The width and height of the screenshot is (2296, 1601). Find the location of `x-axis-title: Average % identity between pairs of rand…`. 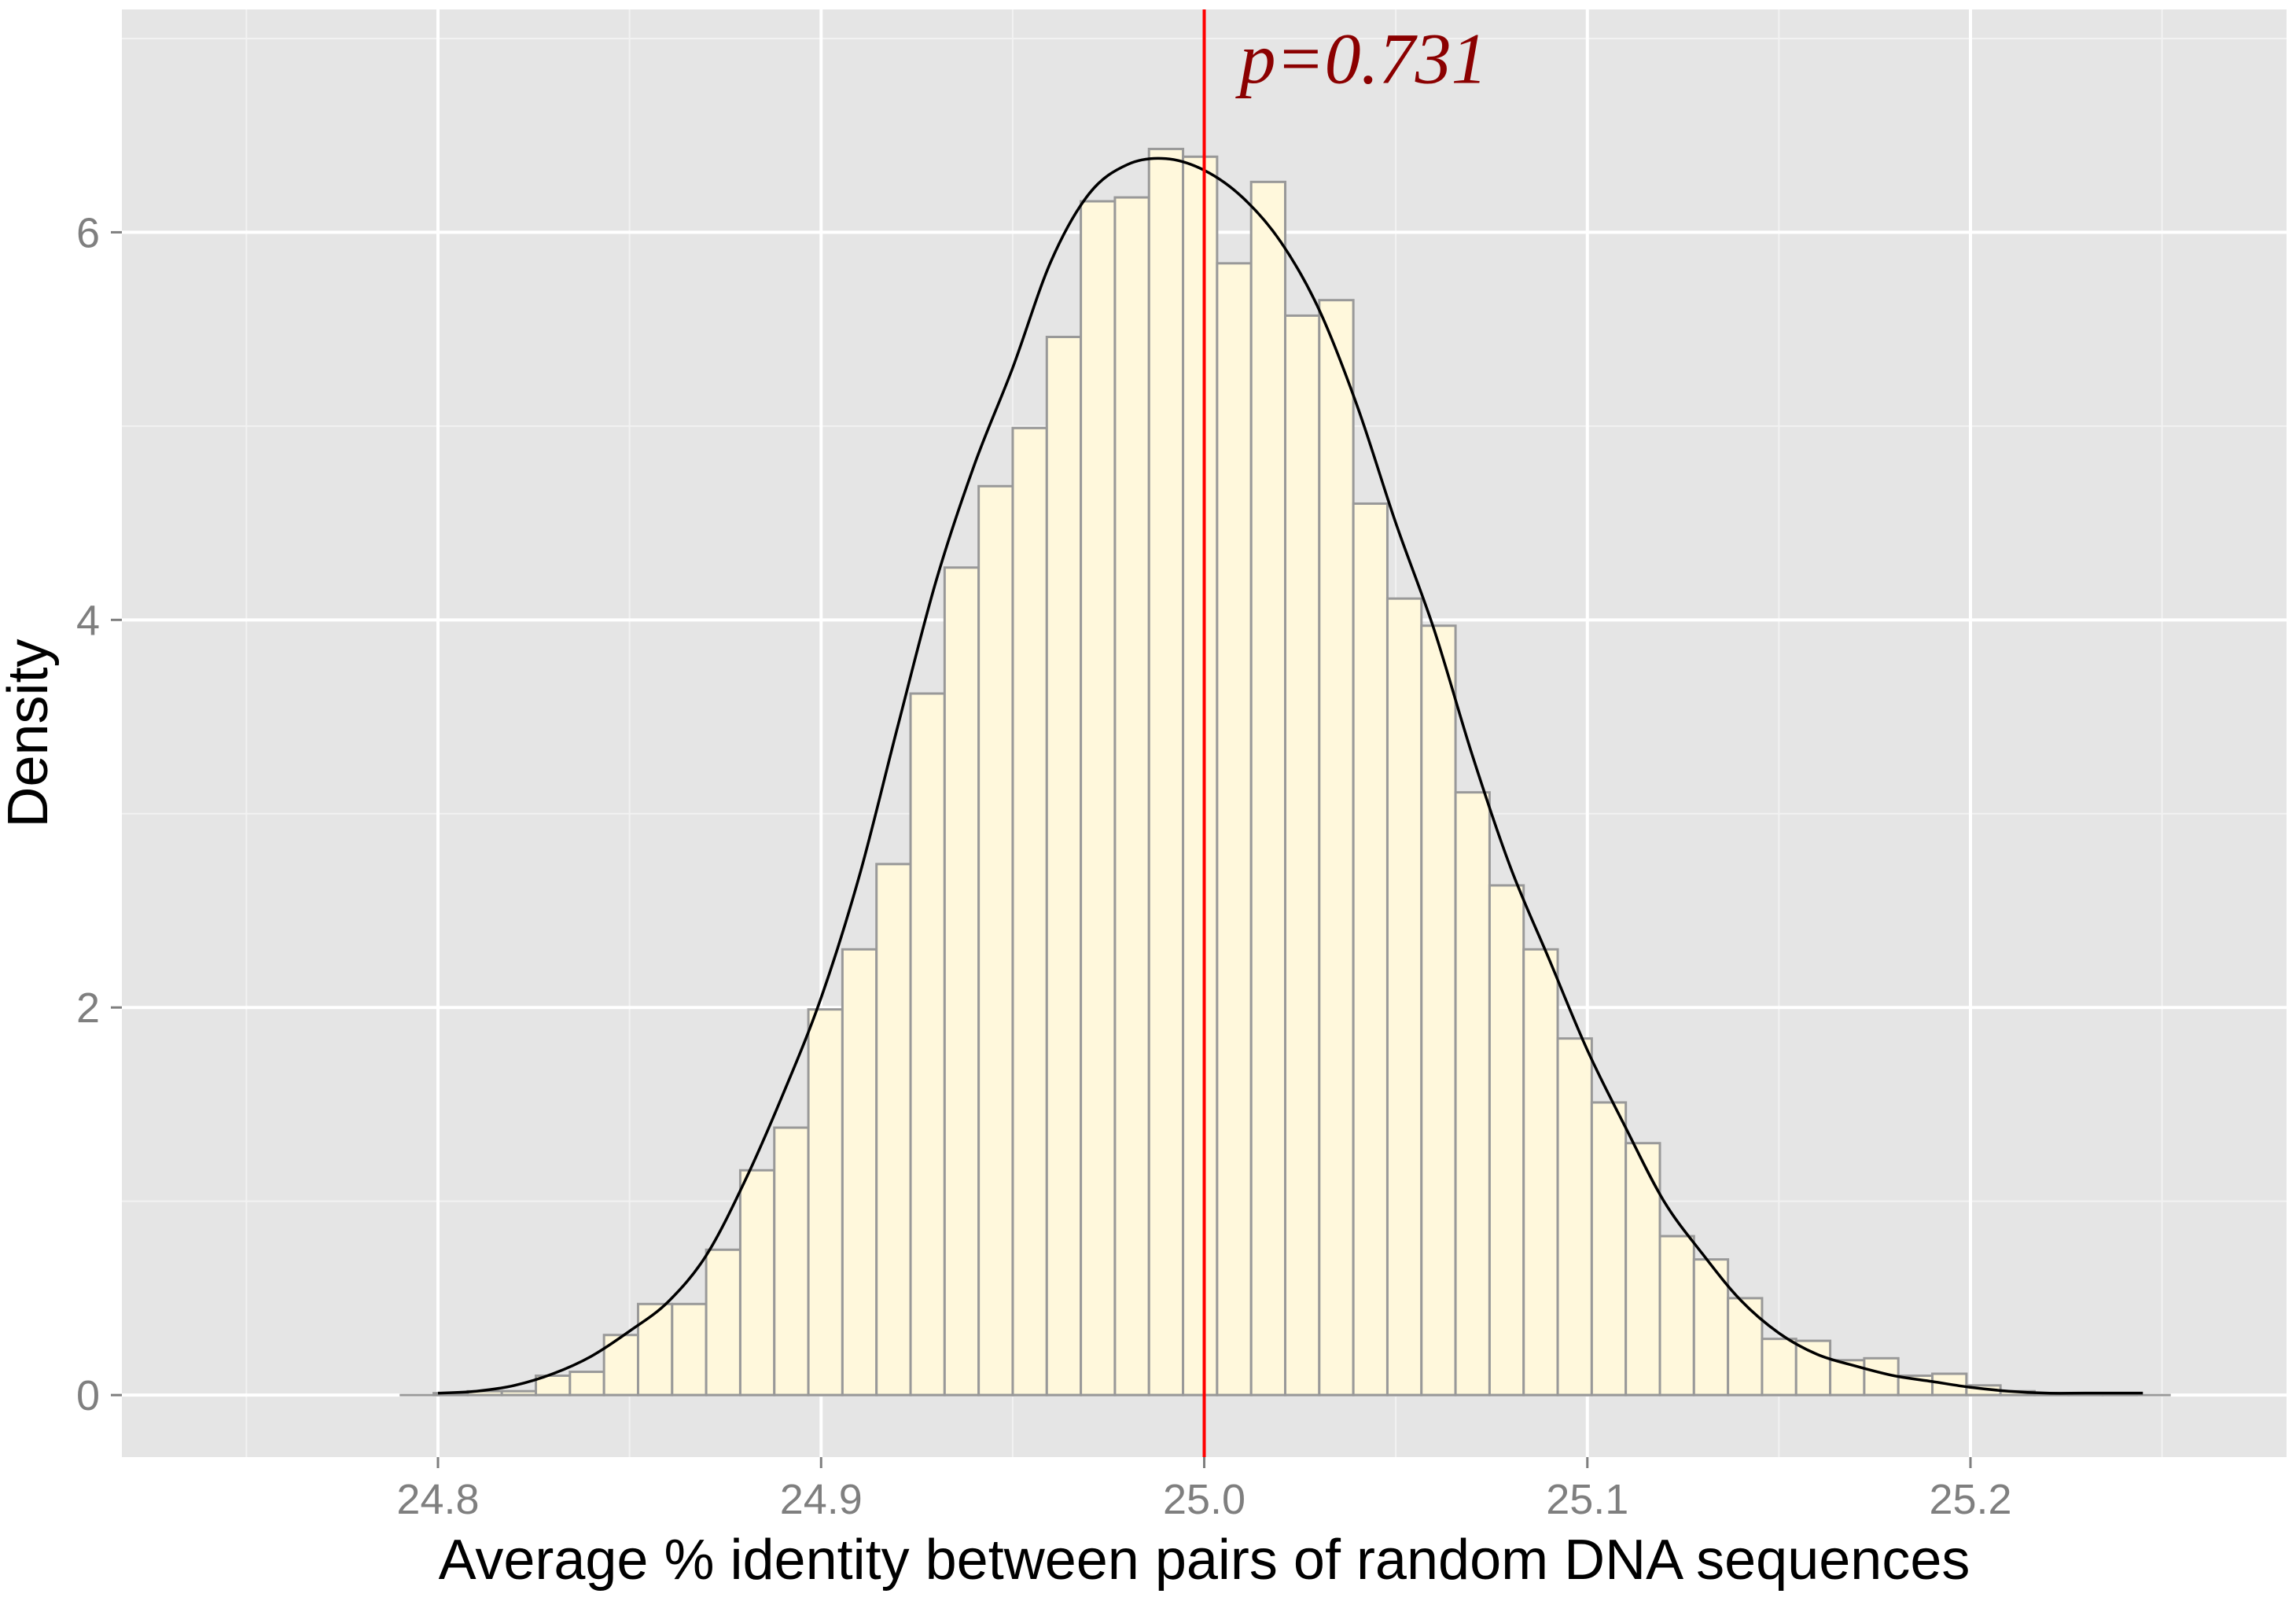

x-axis-title: Average % identity between pairs of rand… is located at coordinates (1204, 1560).